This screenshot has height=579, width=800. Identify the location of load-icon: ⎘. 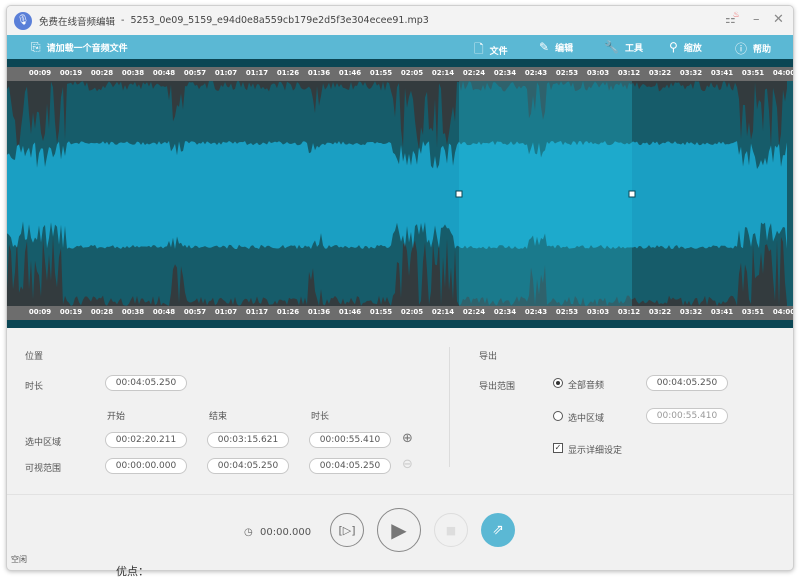
(36, 47).